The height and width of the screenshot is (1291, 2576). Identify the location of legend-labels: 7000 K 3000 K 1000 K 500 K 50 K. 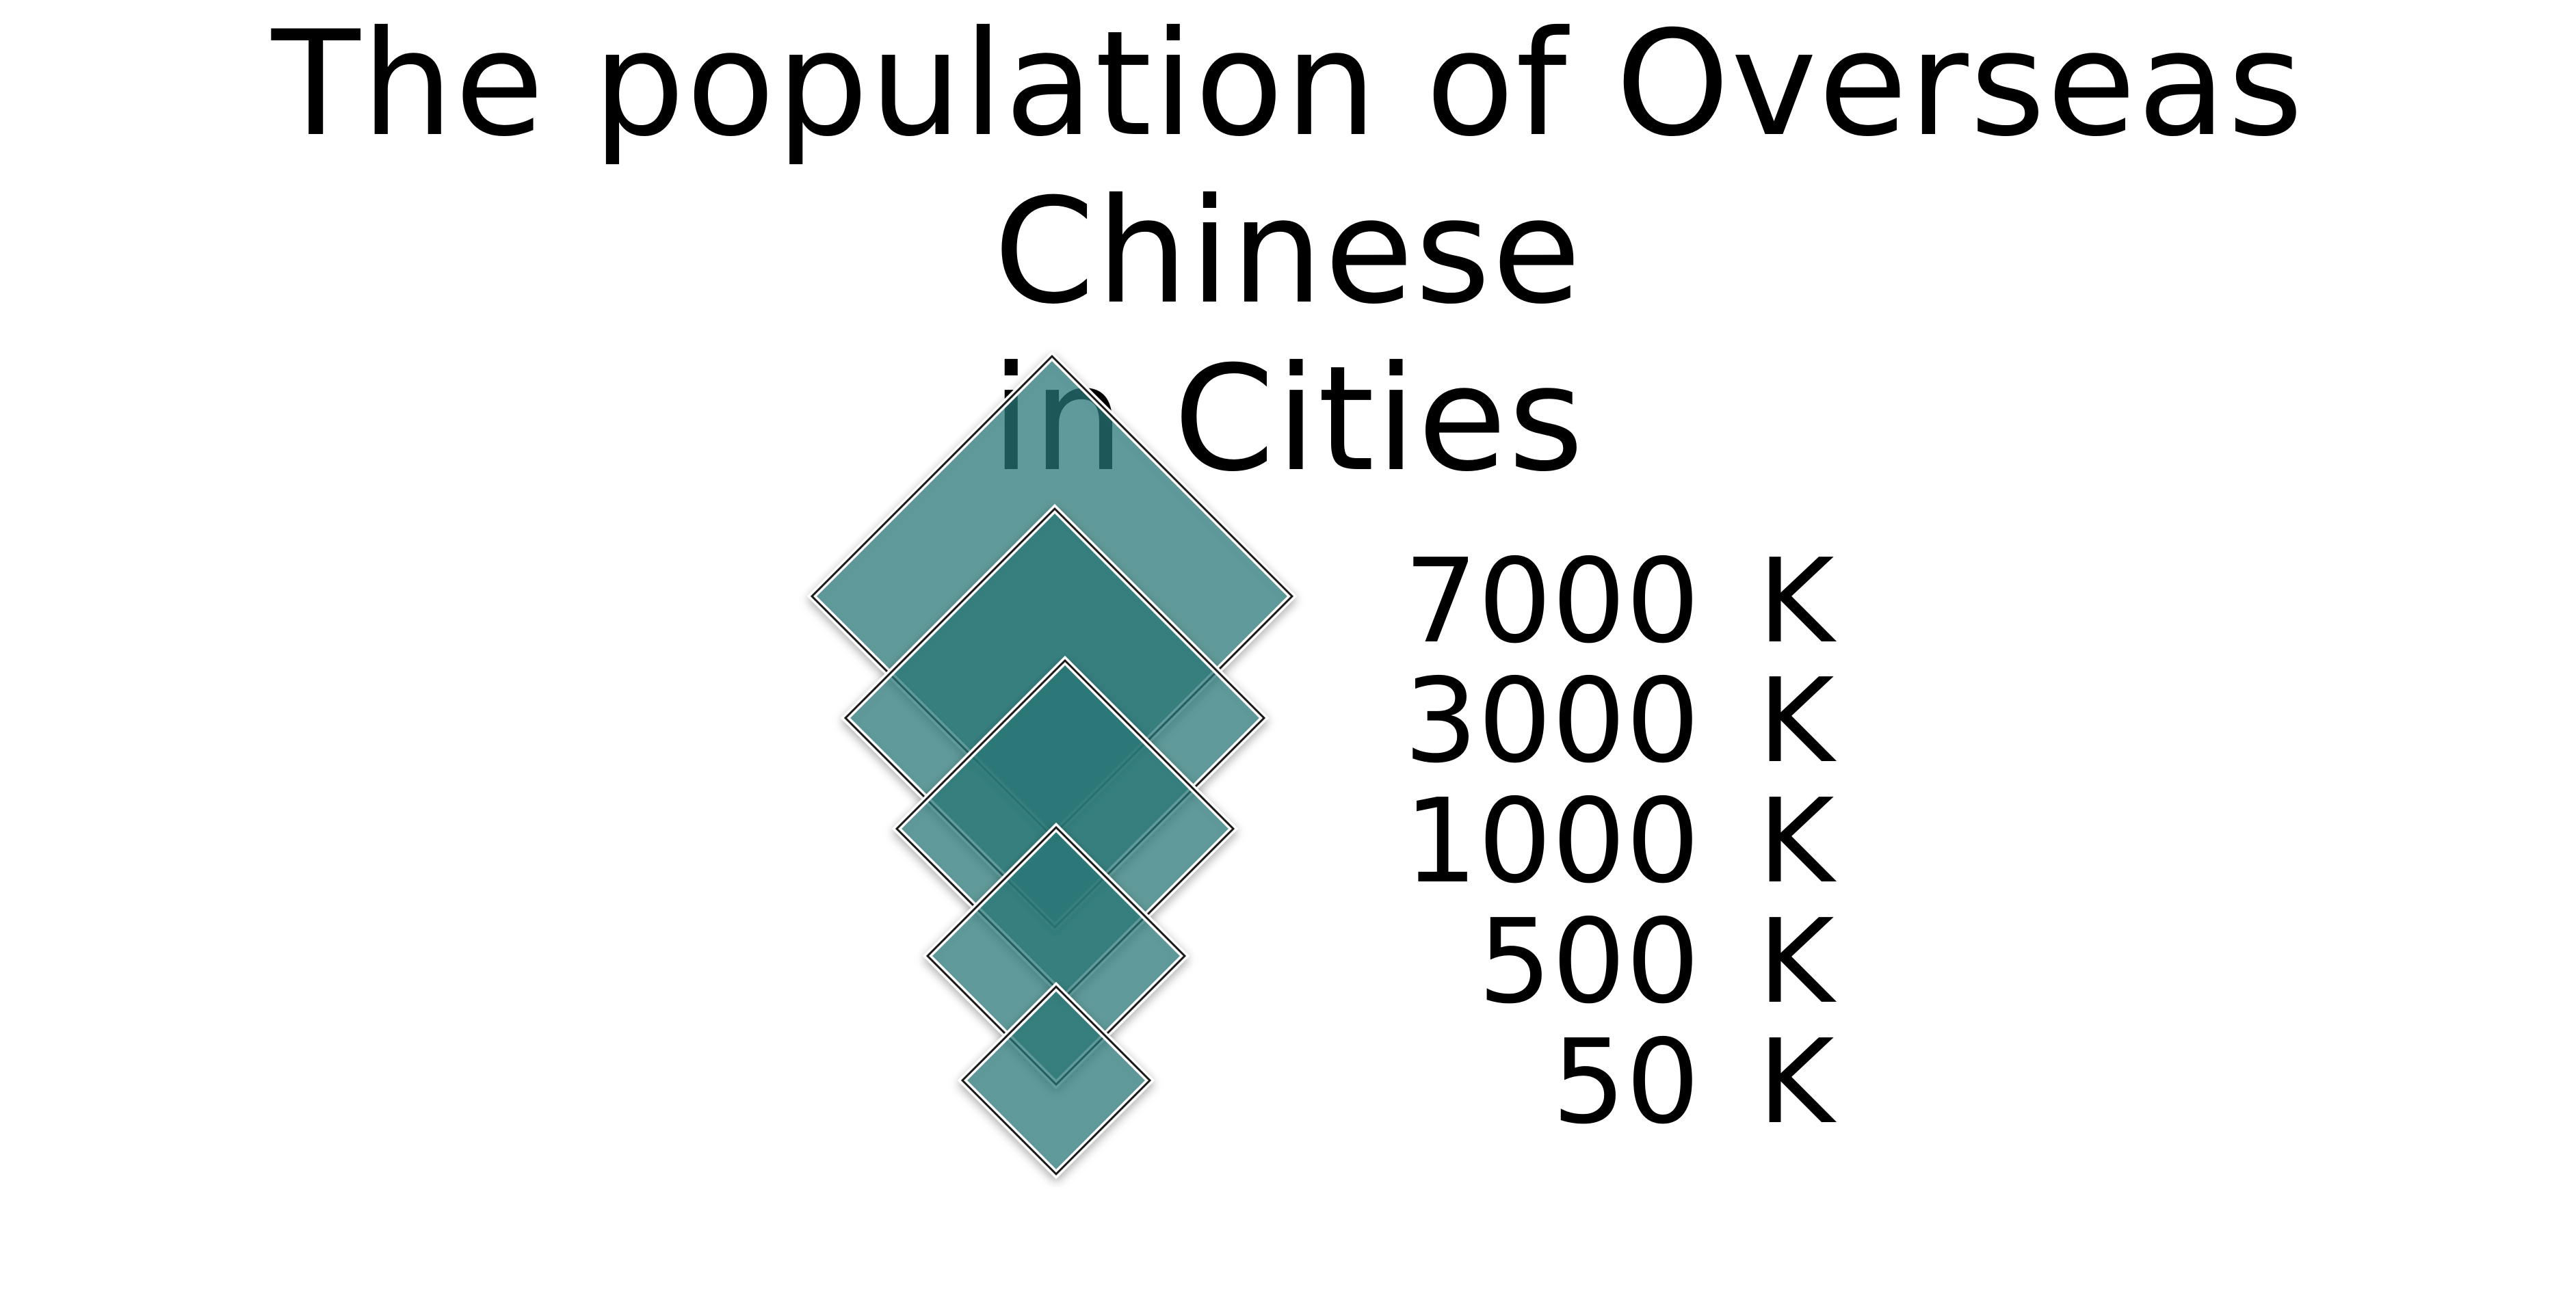
(1620, 842).